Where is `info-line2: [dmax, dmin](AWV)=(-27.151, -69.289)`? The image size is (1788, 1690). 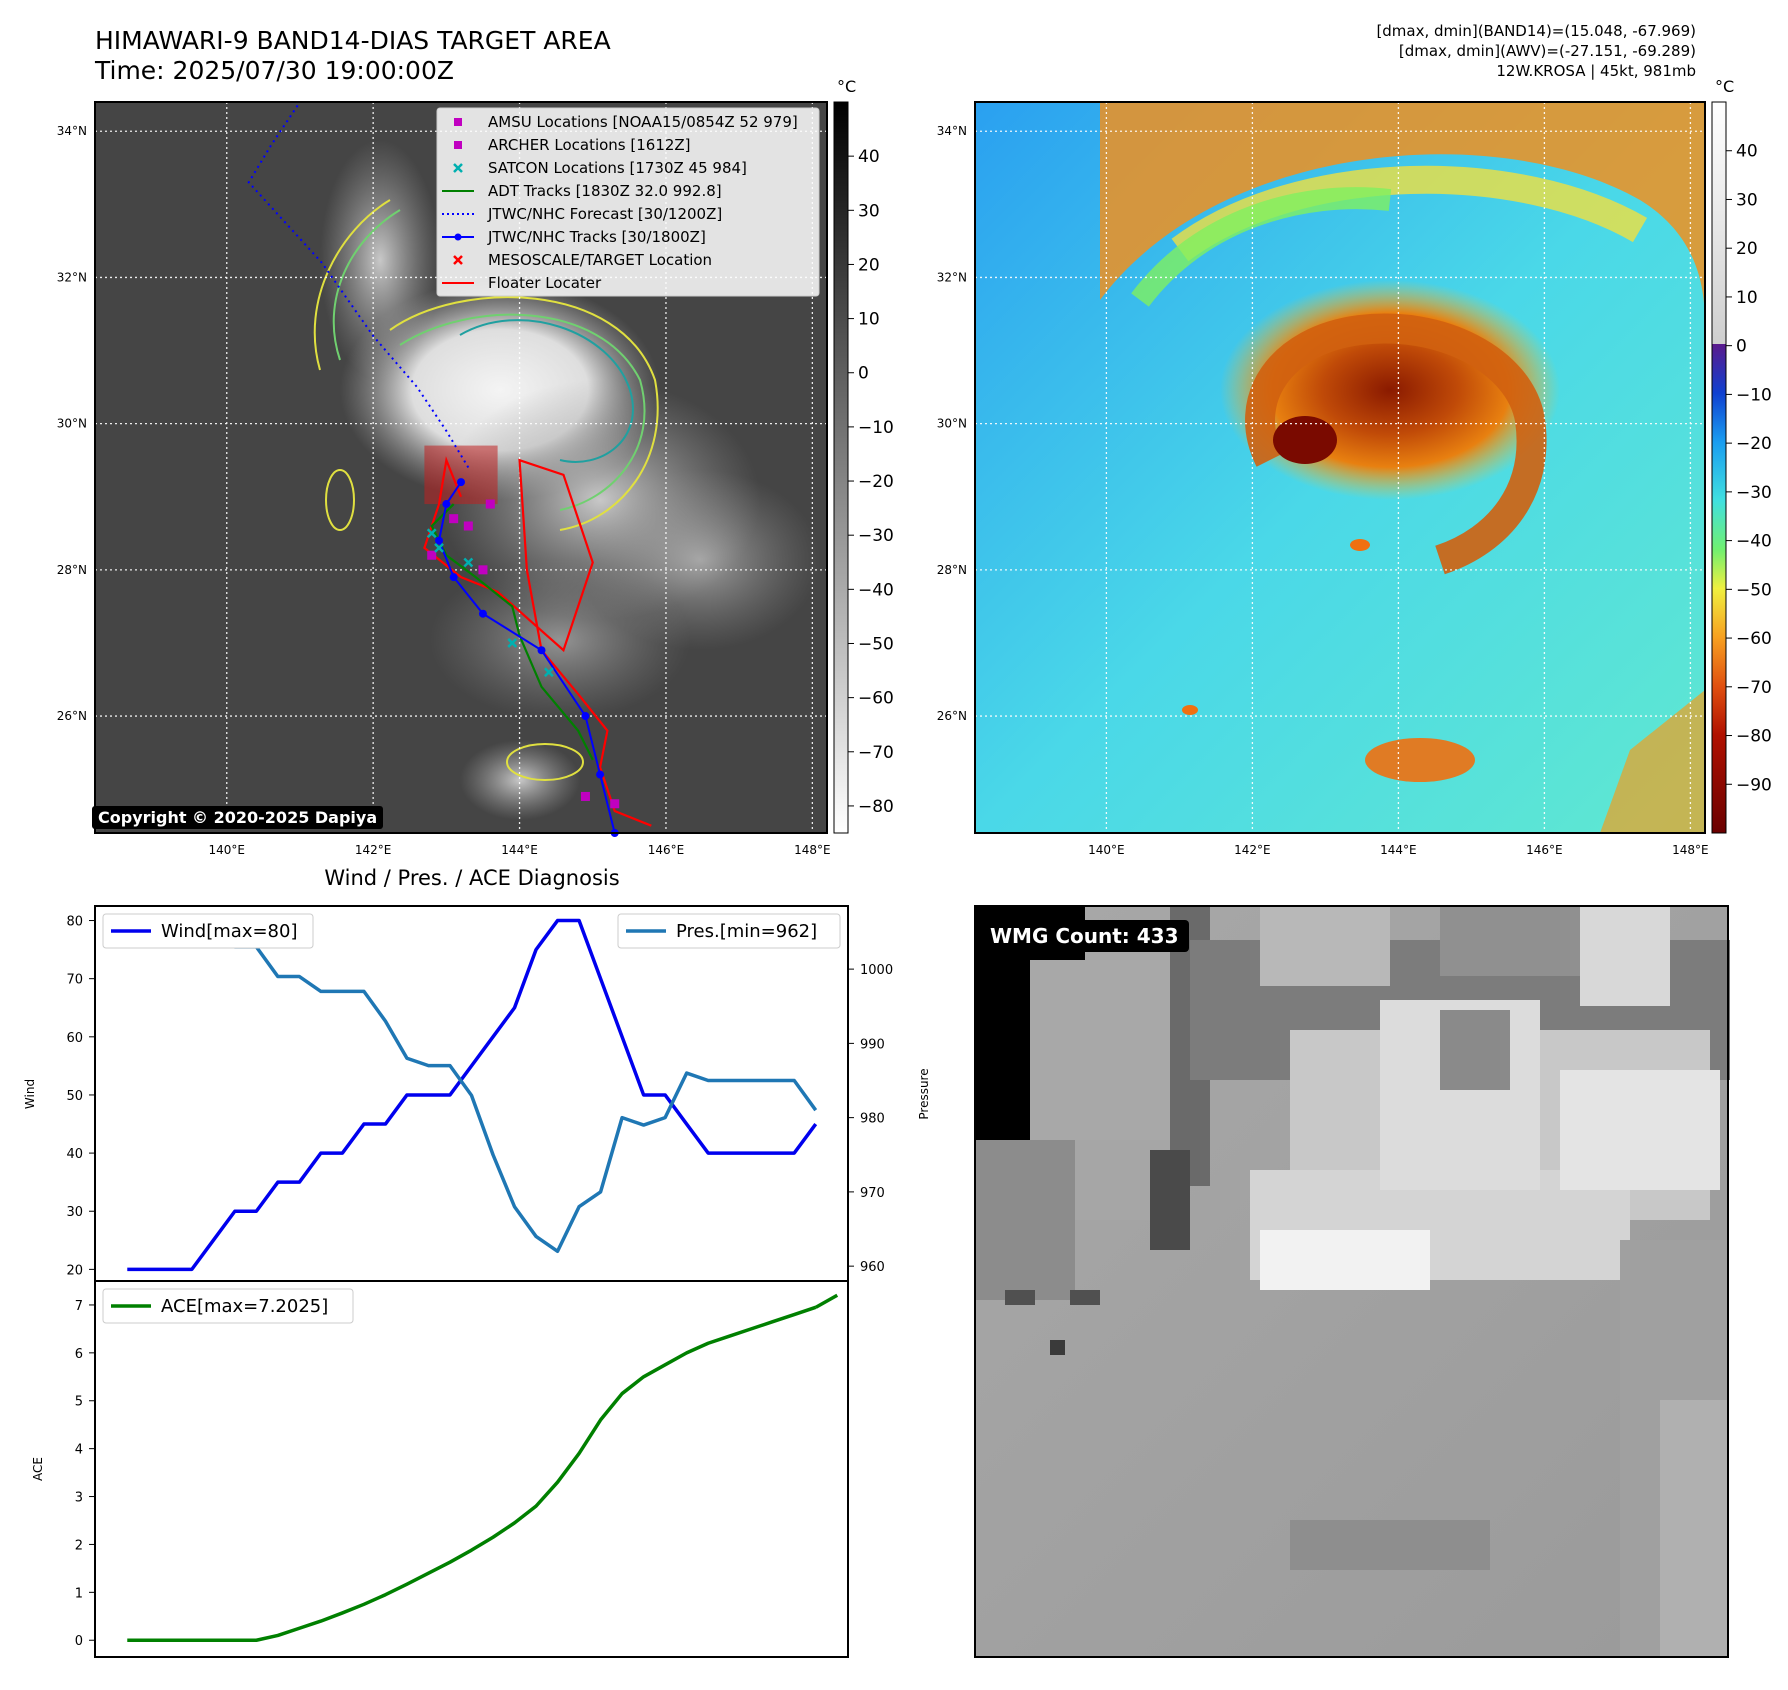 info-line2: [dmax, dmin](AWV)=(-27.151, -69.289) is located at coordinates (1547, 51).